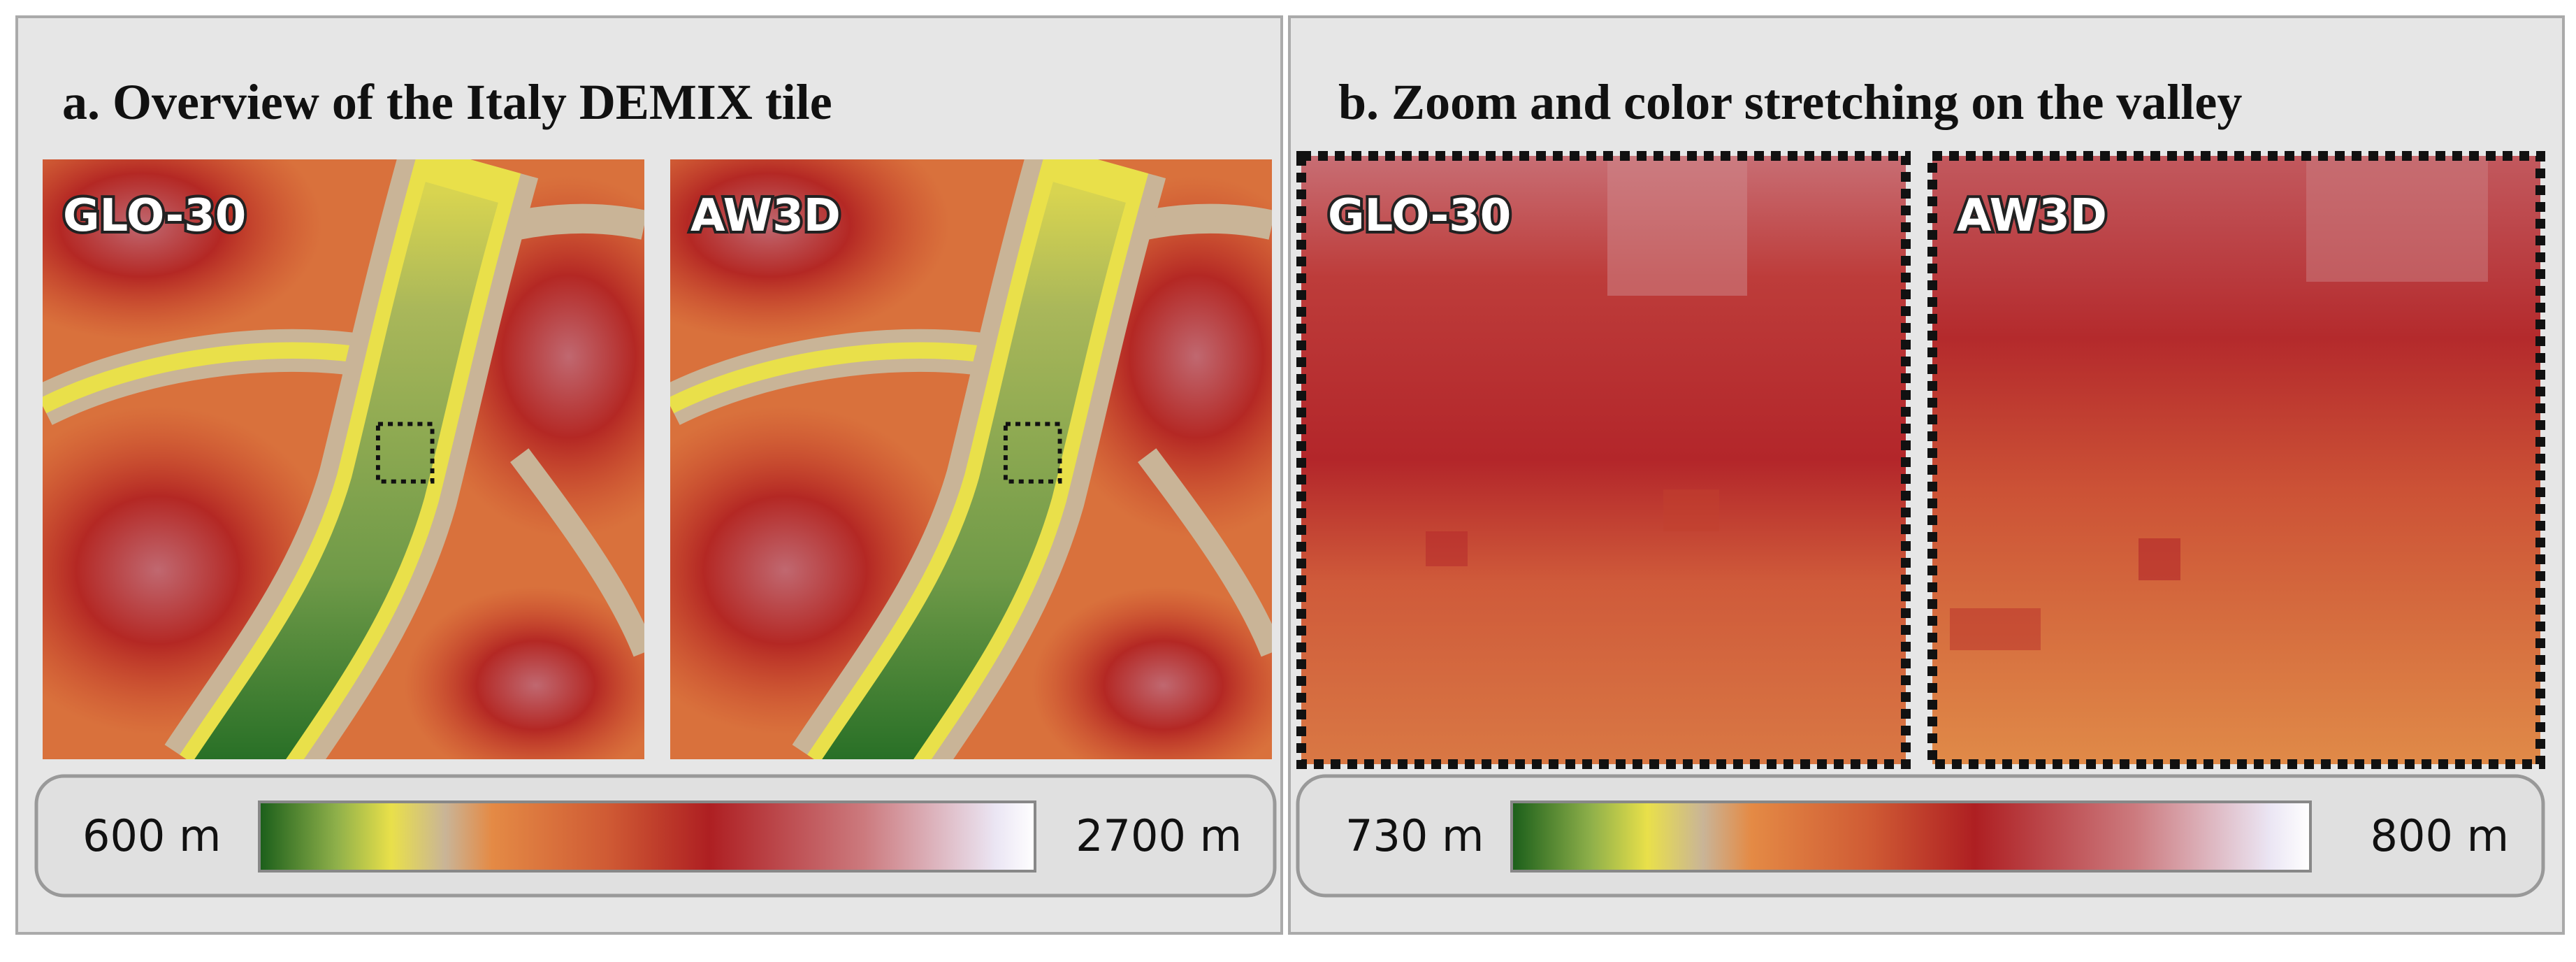 The width and height of the screenshot is (2576, 962). What do you see at coordinates (1415, 835) in the screenshot?
I see `colorbar-min-label: 730 m` at bounding box center [1415, 835].